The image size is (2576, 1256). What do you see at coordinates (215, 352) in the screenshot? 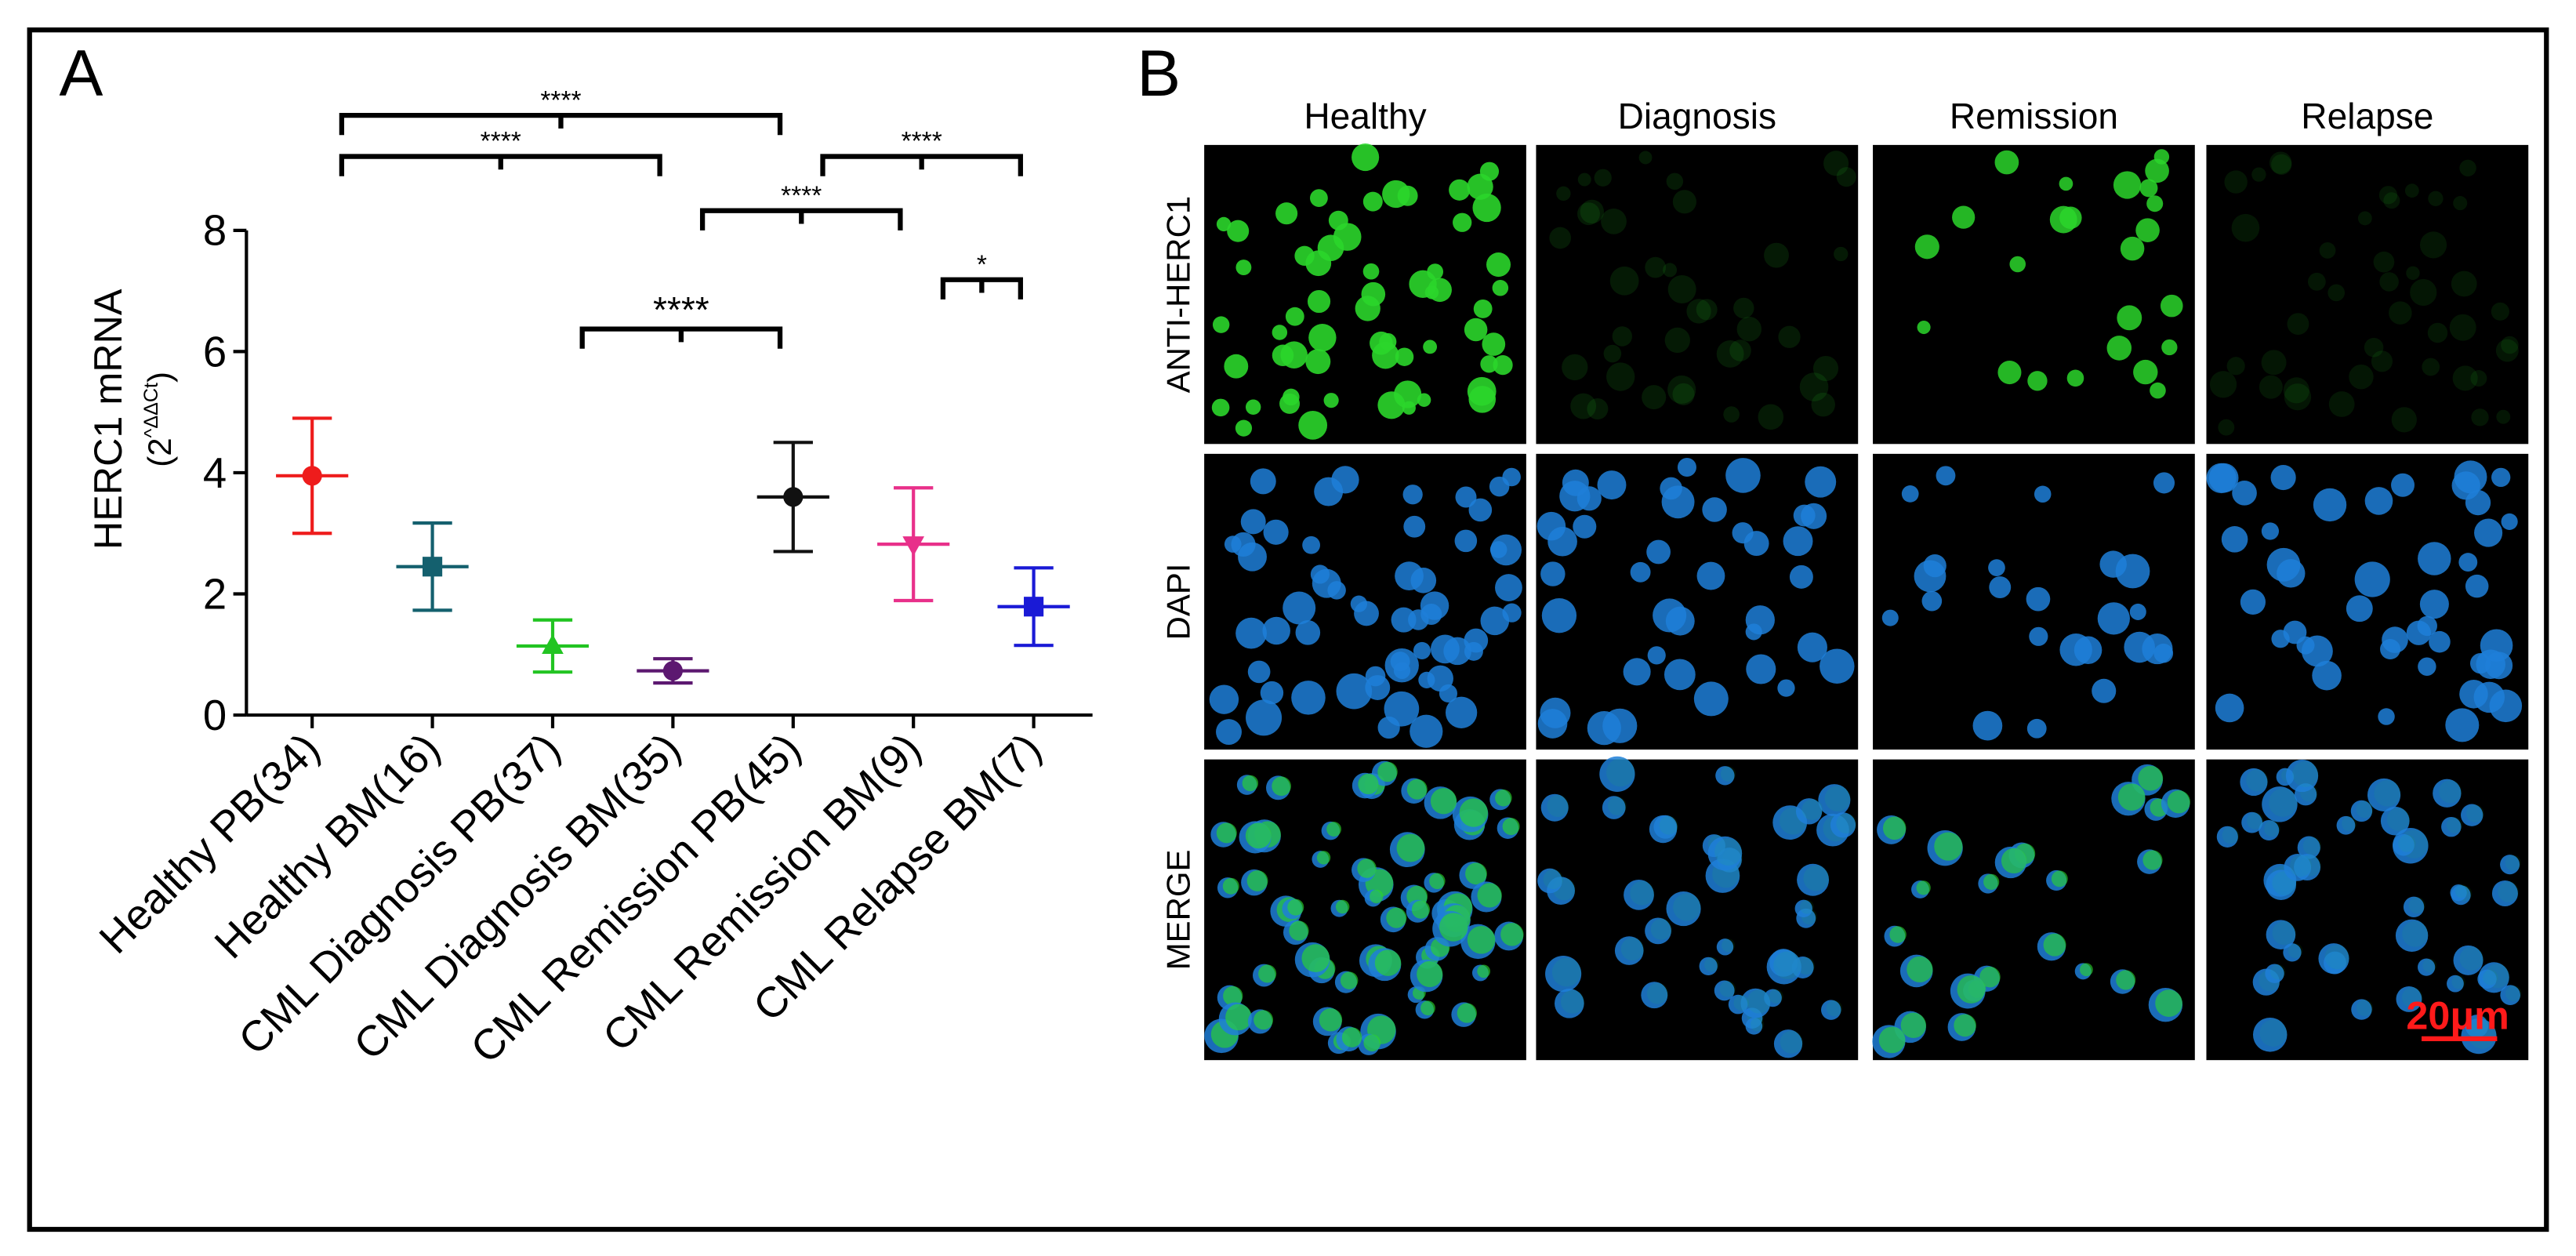
I see `y-tick-label: 6` at bounding box center [215, 352].